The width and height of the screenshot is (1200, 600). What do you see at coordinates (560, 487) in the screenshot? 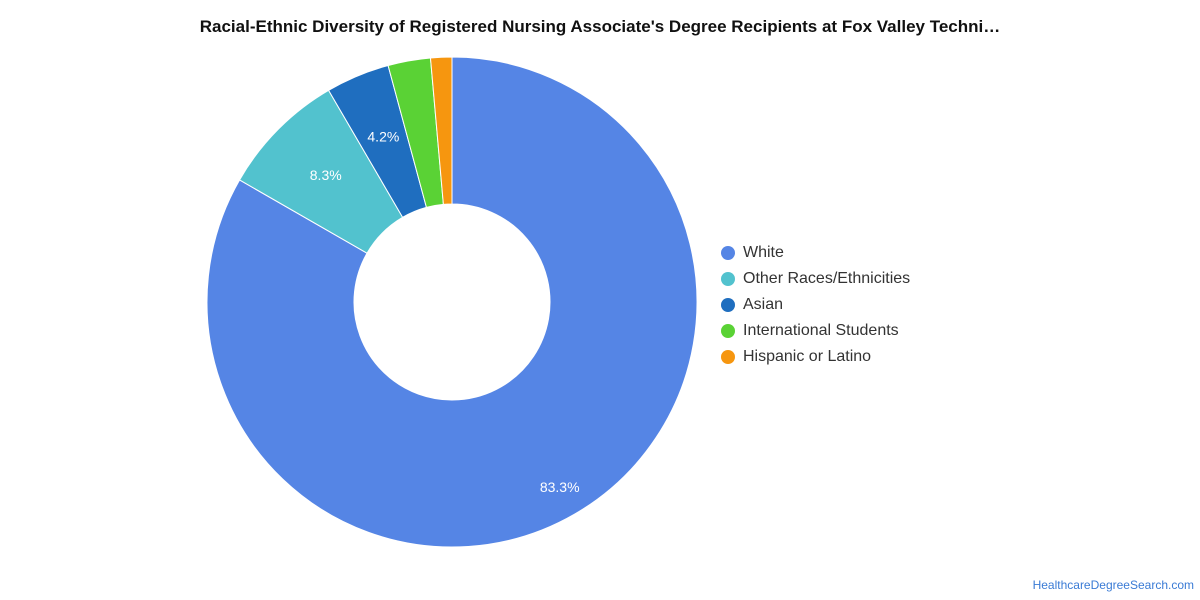
I see `slice-label-white: 83.3%` at bounding box center [560, 487].